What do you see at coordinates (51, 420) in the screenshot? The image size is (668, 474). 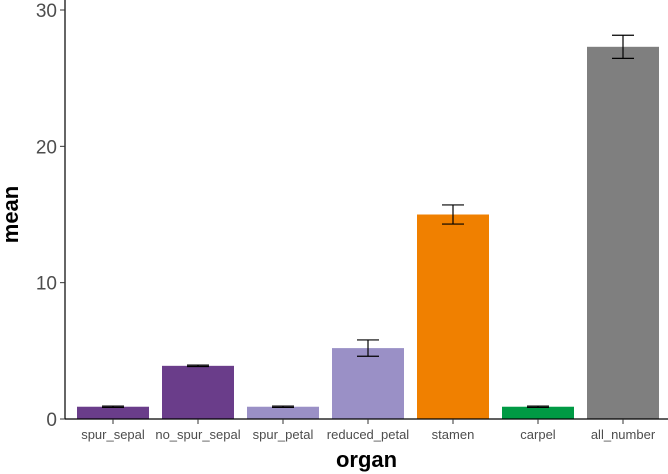 I see `y-tick-label-0: 0` at bounding box center [51, 420].